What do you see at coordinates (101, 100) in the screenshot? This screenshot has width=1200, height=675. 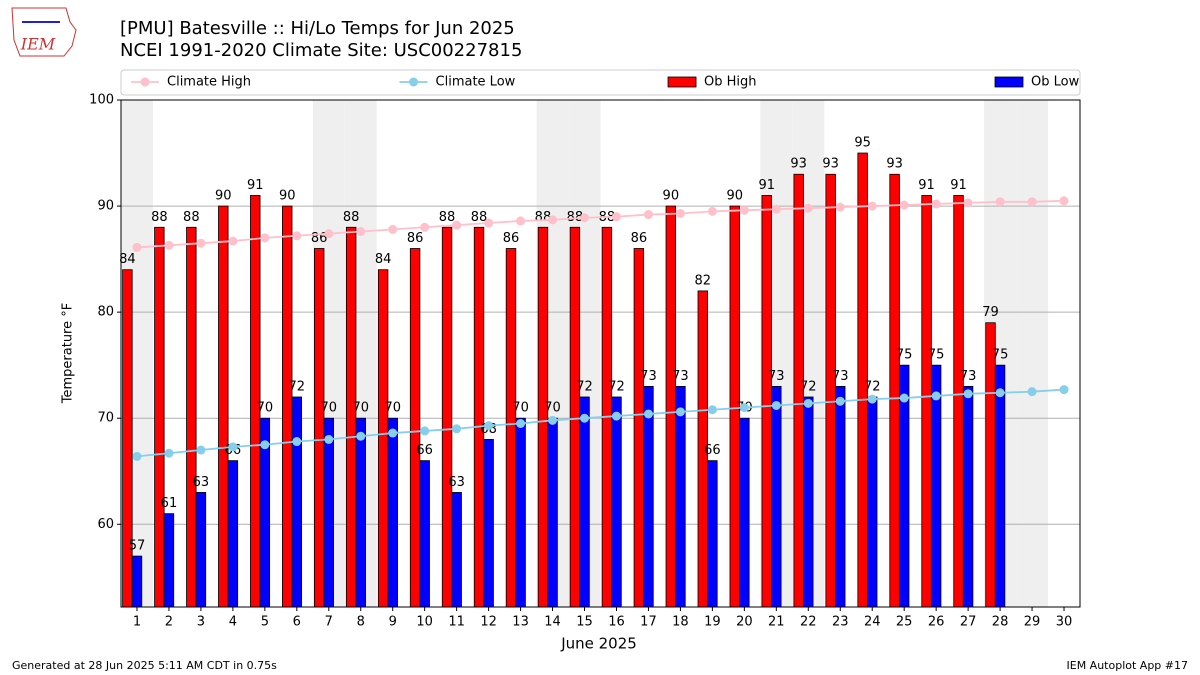 I see `y-tick-label: 100` at bounding box center [101, 100].